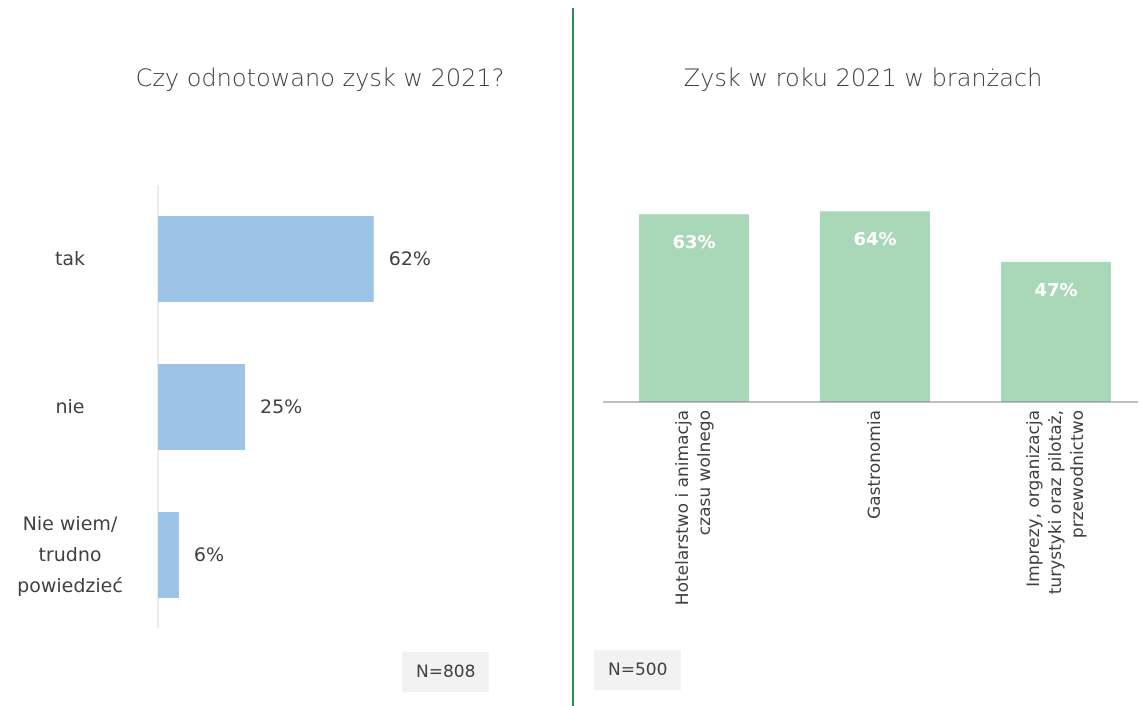 This screenshot has height=706, width=1139. Describe the element at coordinates (694, 508) in the screenshot. I see `category-label: Hotelarstwo i animacja czasu wolnego` at that location.